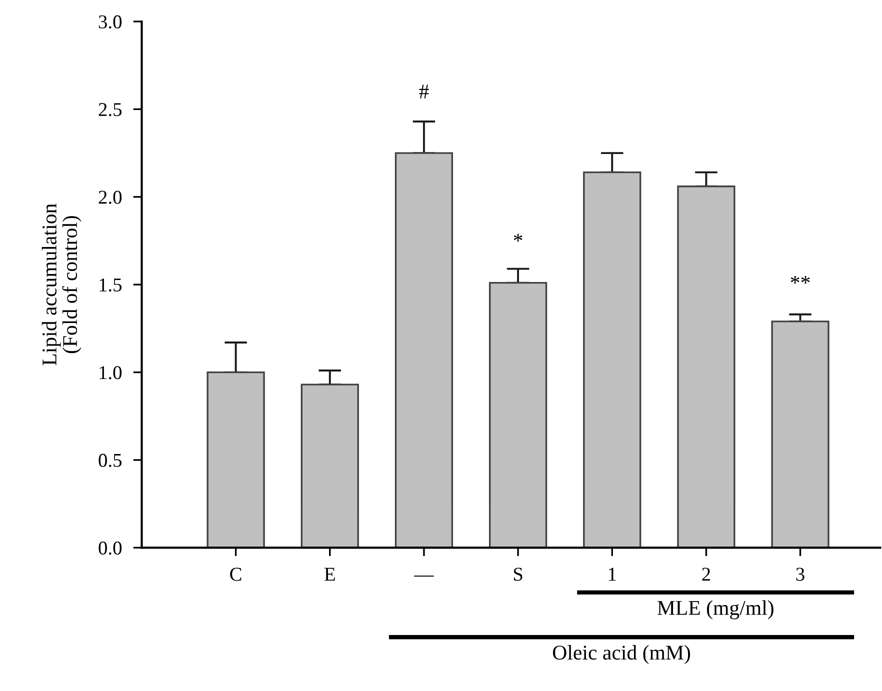 Image resolution: width=882 pixels, height=691 pixels. Describe the element at coordinates (110, 109) in the screenshot. I see `y-tick-label: 2.5` at that location.